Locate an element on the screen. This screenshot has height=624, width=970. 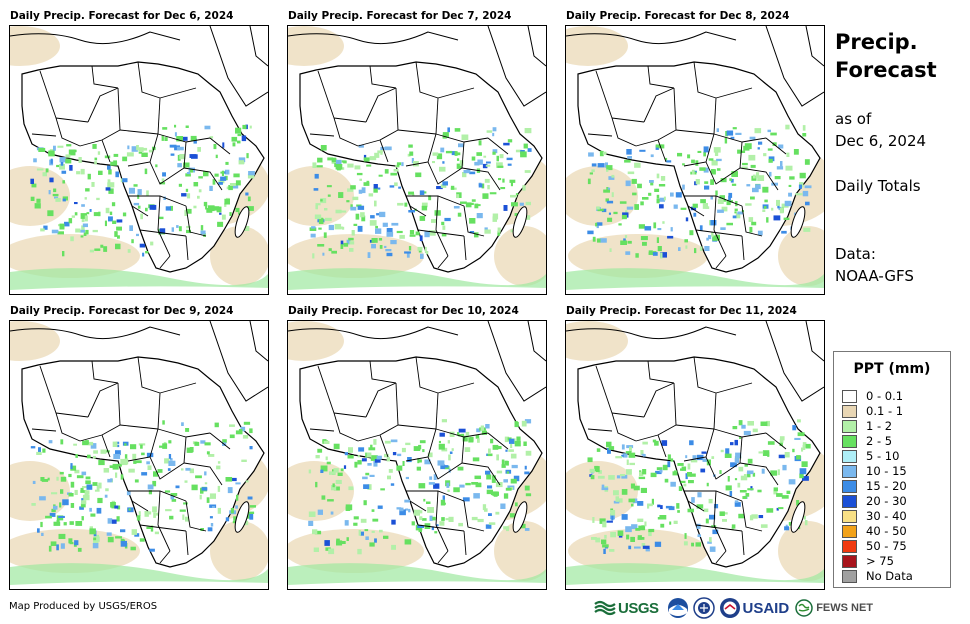
legend-row: > 75 is located at coordinates (868, 561).